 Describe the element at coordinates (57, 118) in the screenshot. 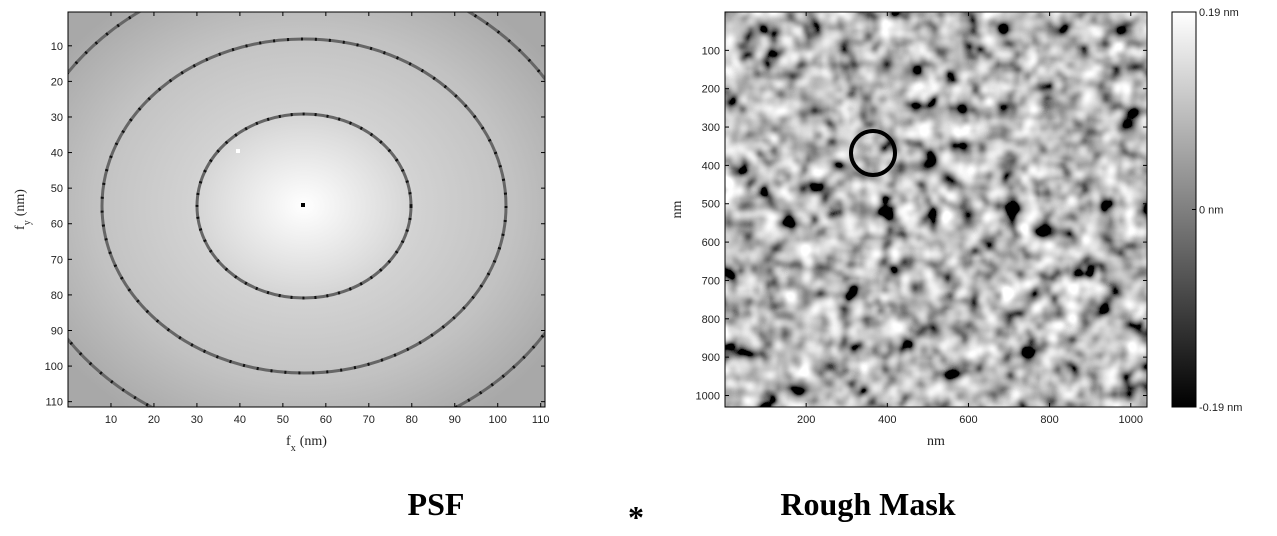

I see `y-tick-label: 30` at that location.